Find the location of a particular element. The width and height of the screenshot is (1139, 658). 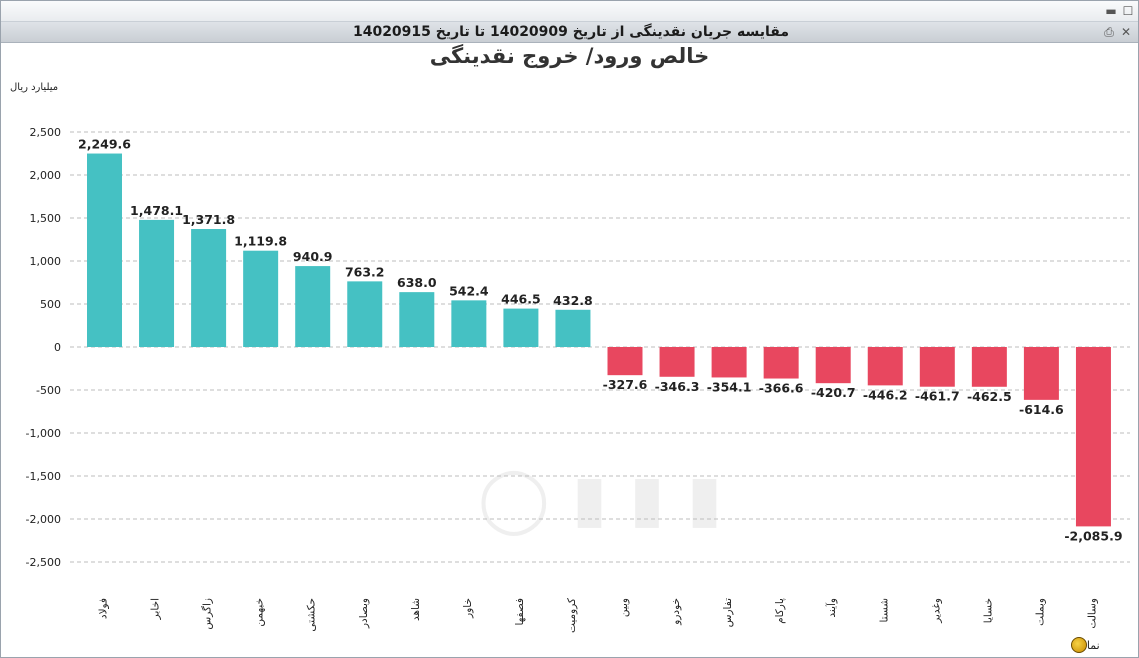

minimize-icon: ▬ is located at coordinates (1111, 11).